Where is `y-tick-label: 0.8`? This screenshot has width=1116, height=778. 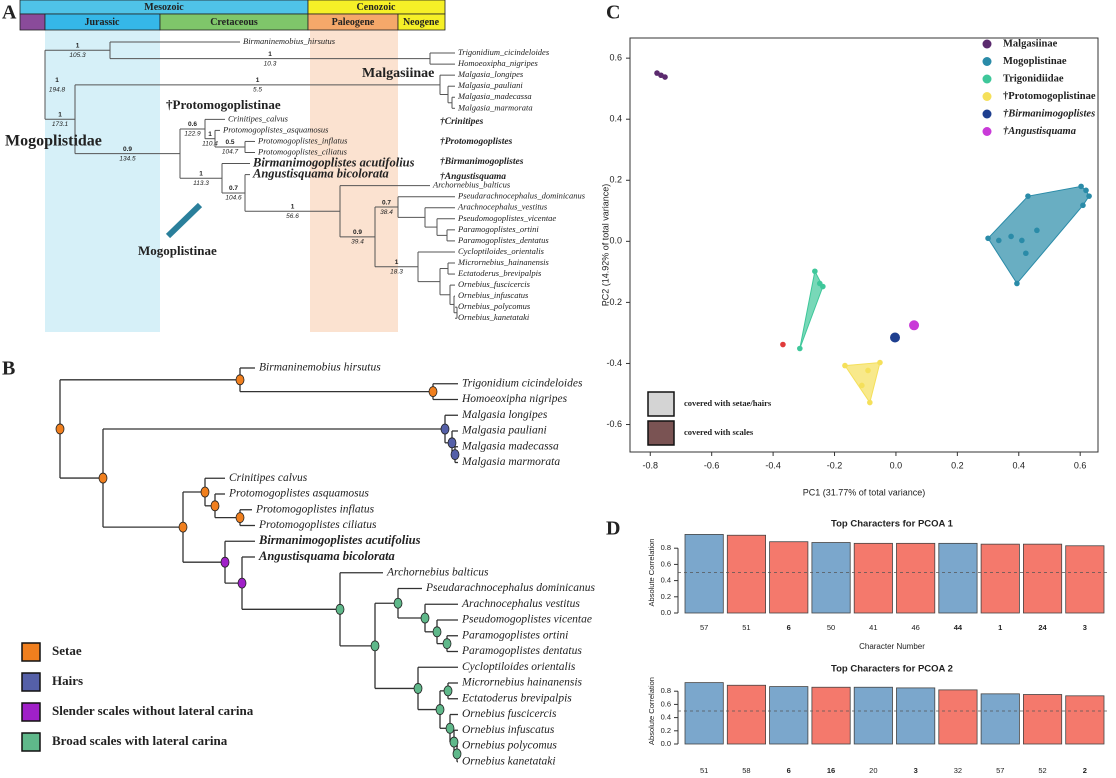 y-tick-label: 0.8 is located at coordinates (666, 547).